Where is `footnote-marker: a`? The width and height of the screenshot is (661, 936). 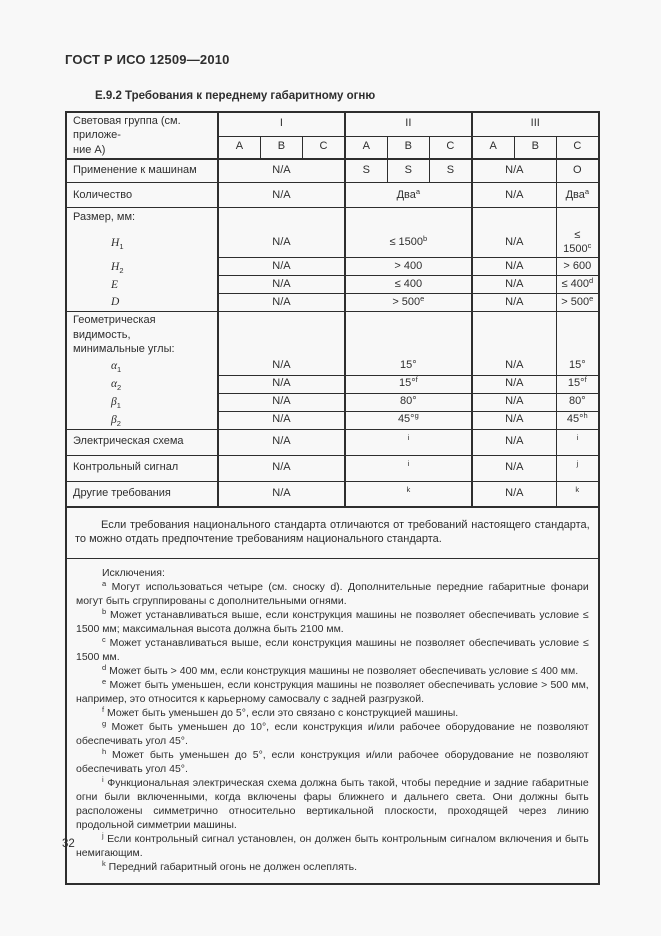 footnote-marker: a is located at coordinates (104, 584).